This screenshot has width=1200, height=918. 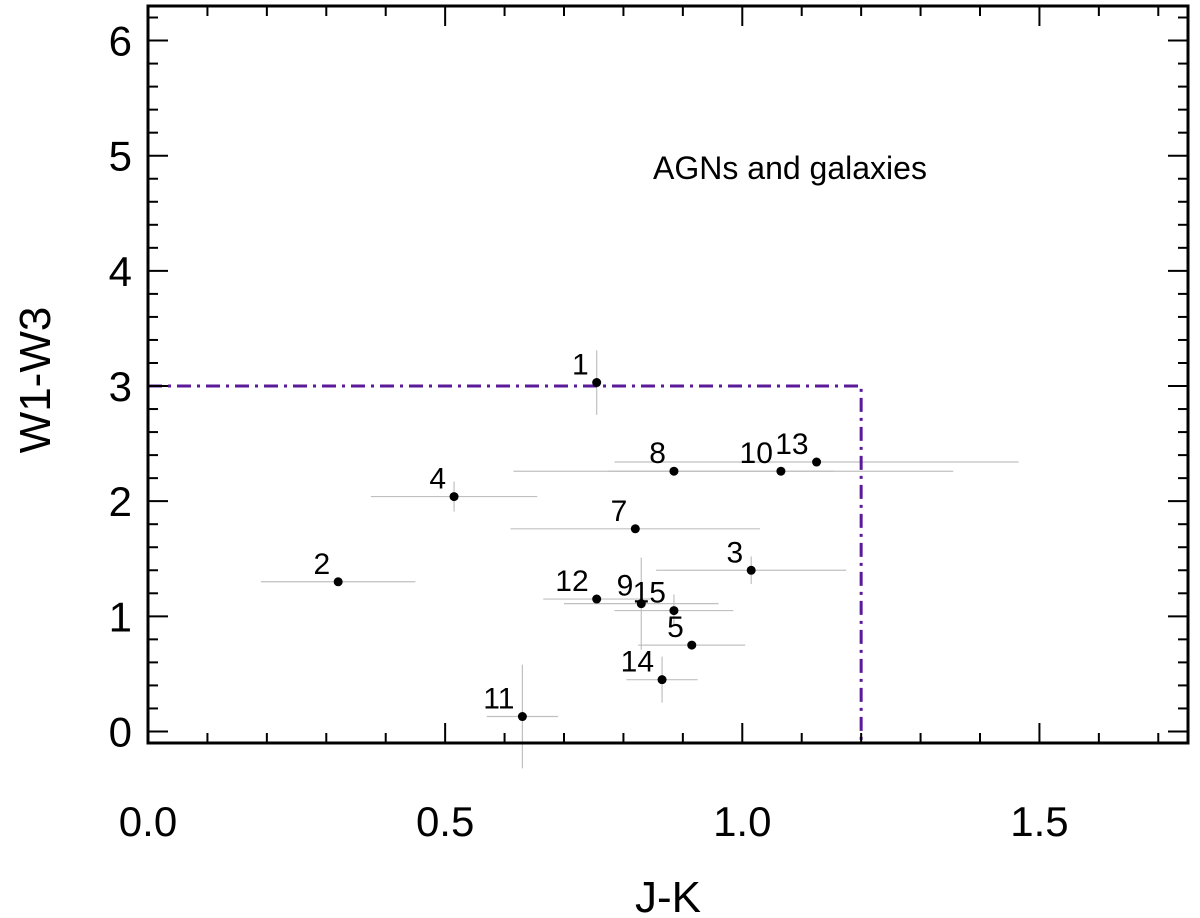 What do you see at coordinates (657, 453) in the screenshot?
I see `point-label: 8` at bounding box center [657, 453].